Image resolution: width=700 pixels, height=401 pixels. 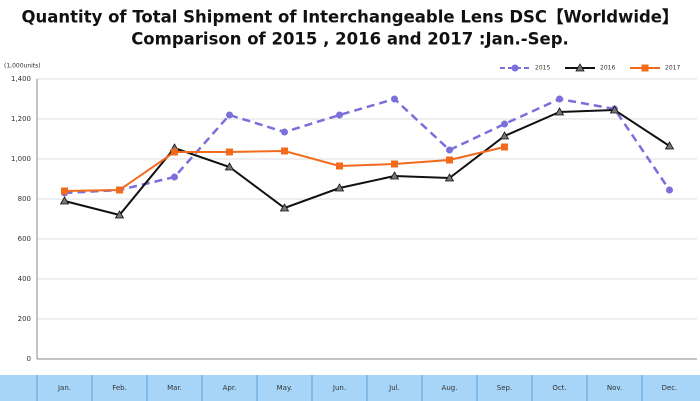 I want to click on x-tick-label: Jun., so click(x=339, y=388).